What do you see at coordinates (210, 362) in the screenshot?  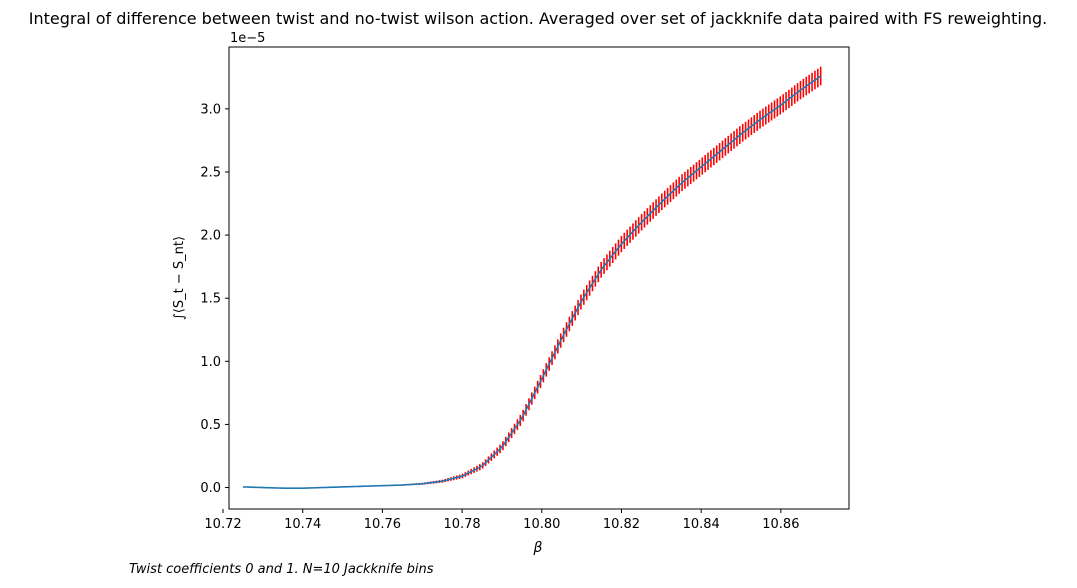 I see `y-tick-label: 1.0` at bounding box center [210, 362].